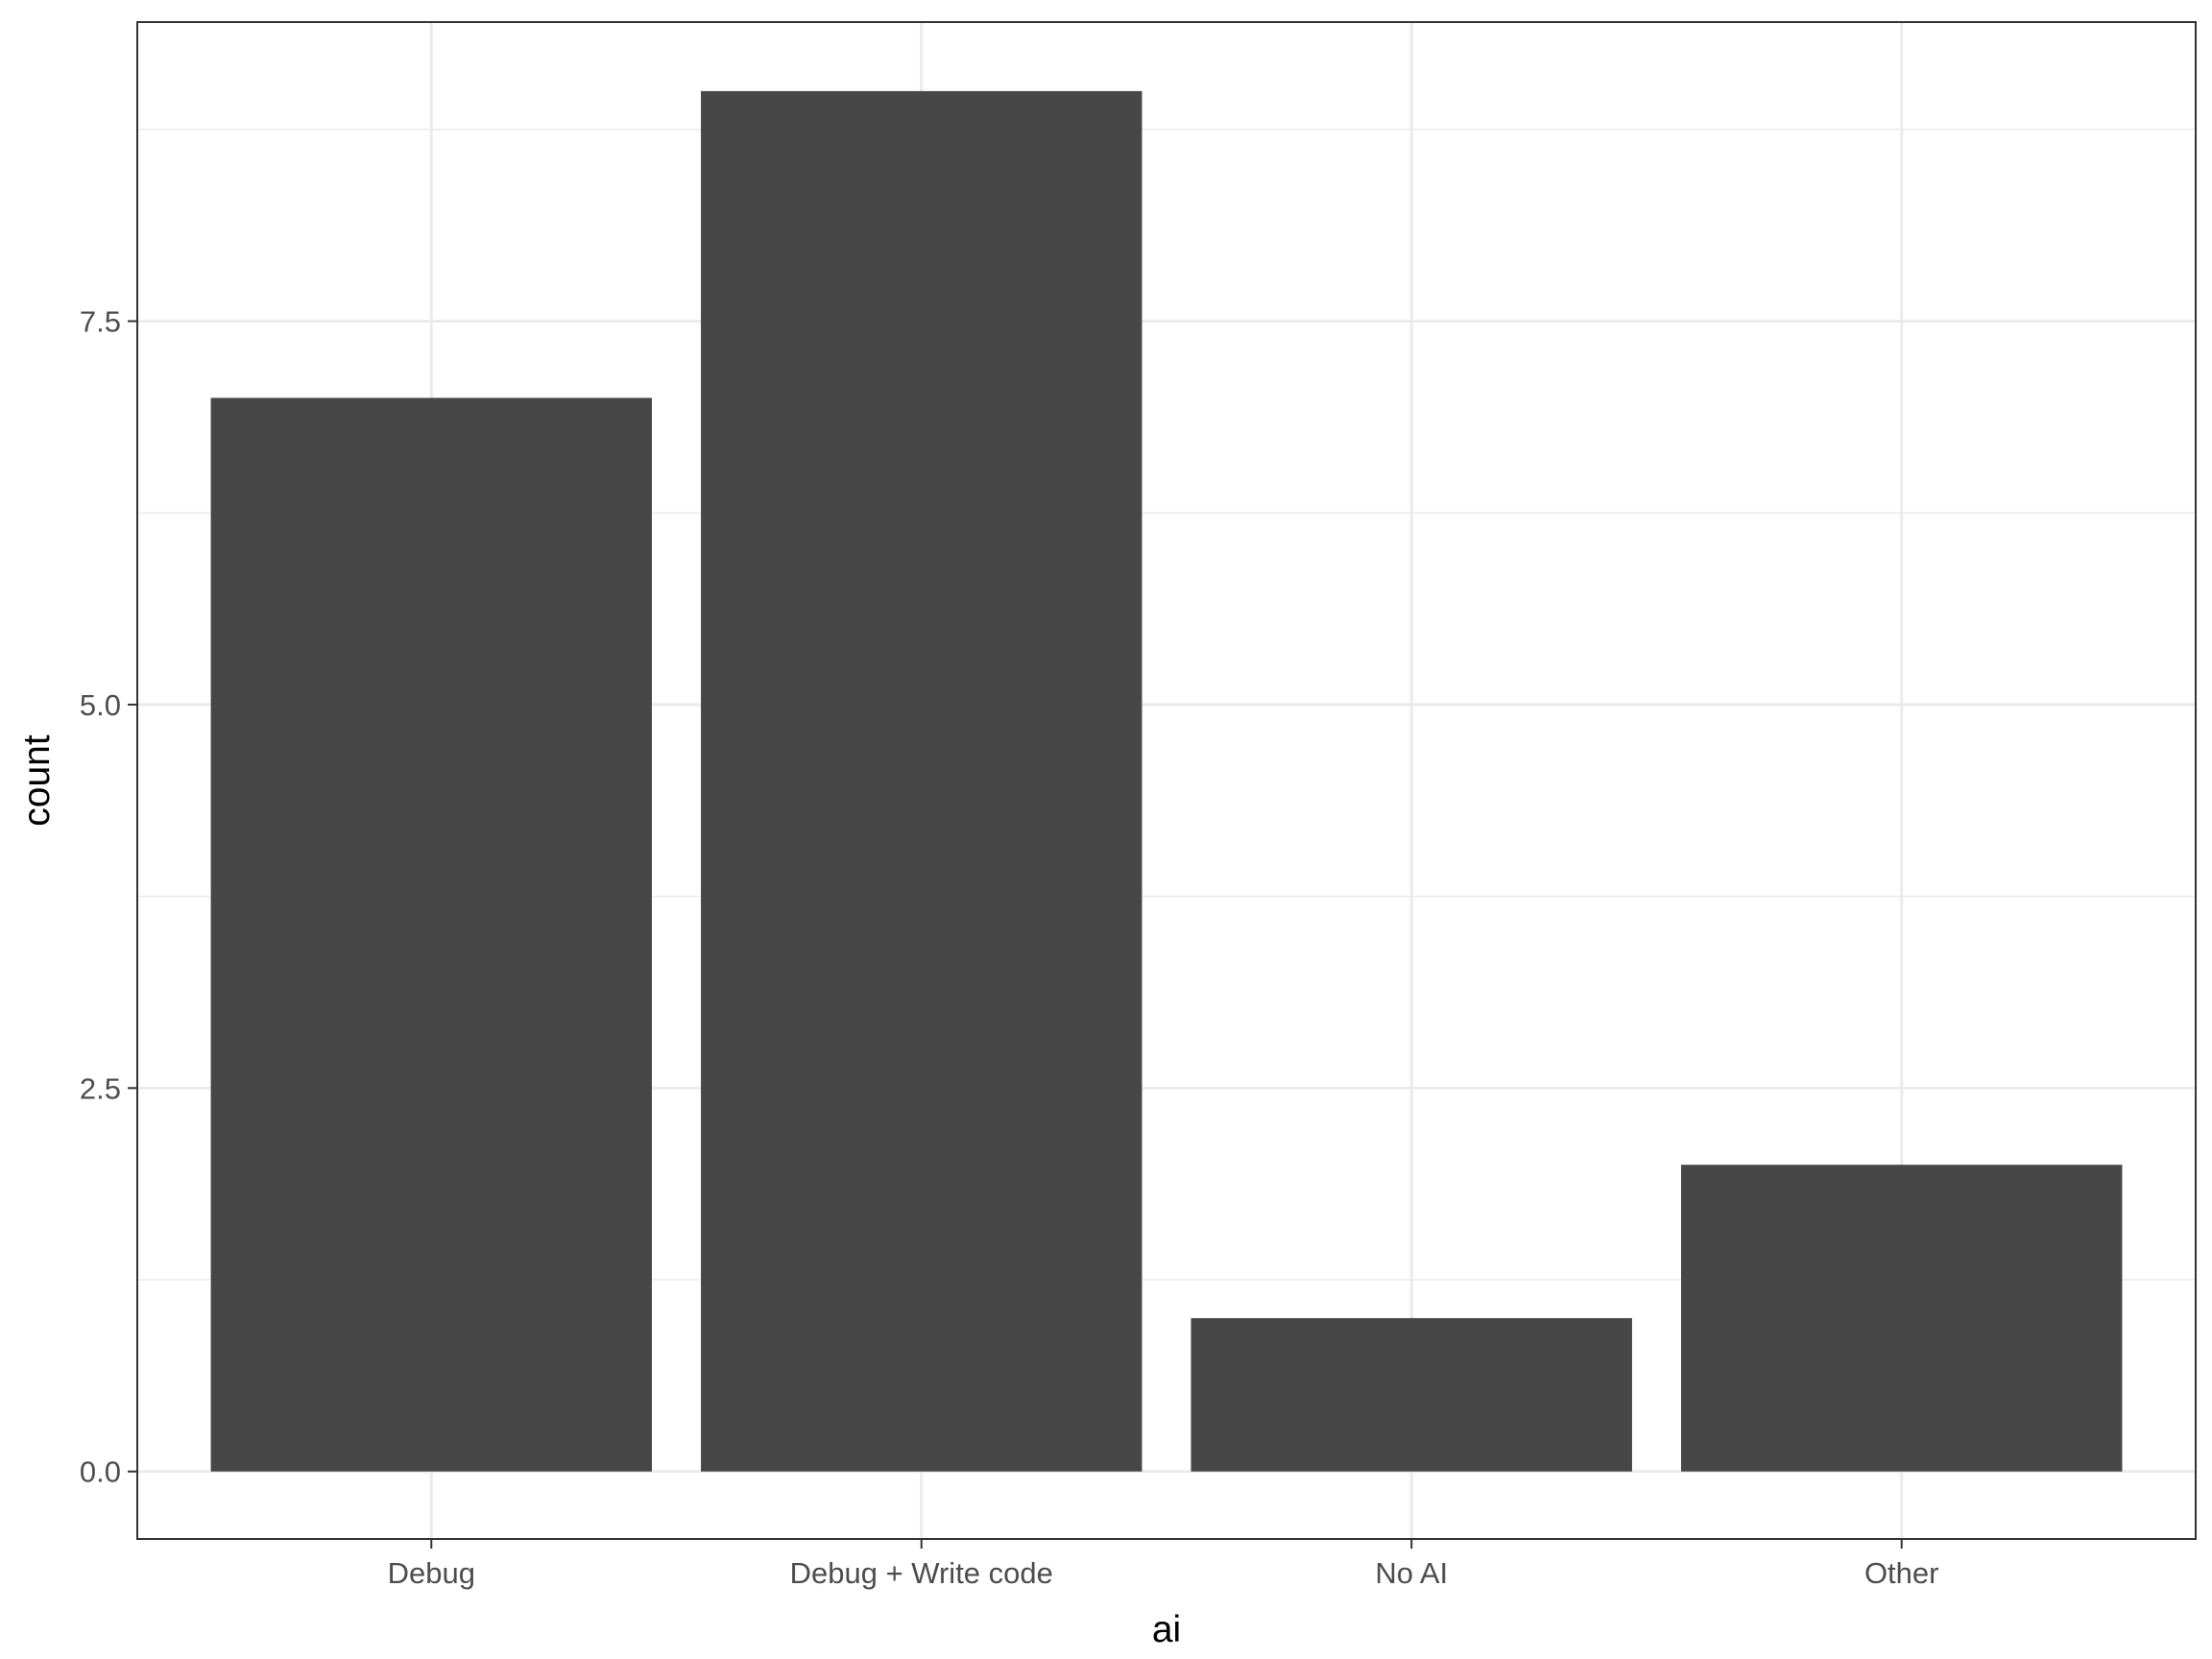 The height and width of the screenshot is (1659, 2212). Describe the element at coordinates (1163, 1564) in the screenshot. I see `x-axis: Debug Debug + Write code No AI Other` at that location.